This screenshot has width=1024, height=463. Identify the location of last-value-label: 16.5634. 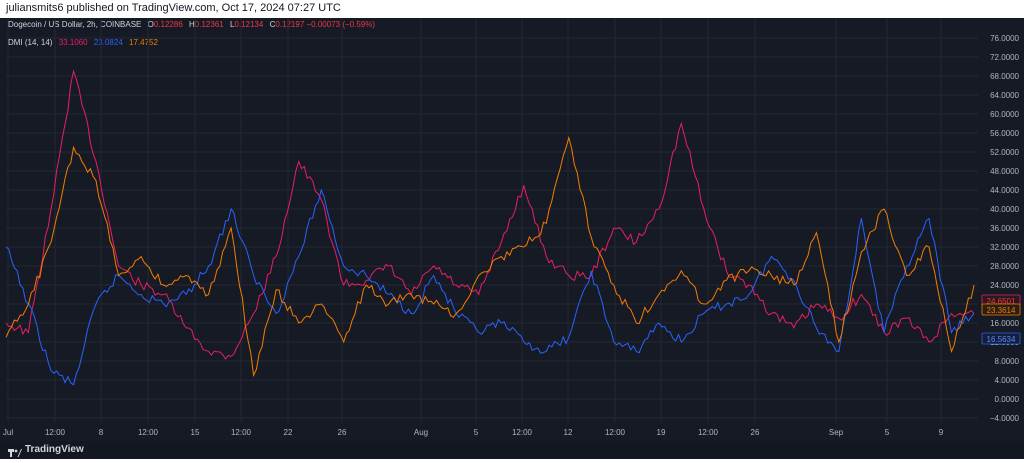
(1001, 339).